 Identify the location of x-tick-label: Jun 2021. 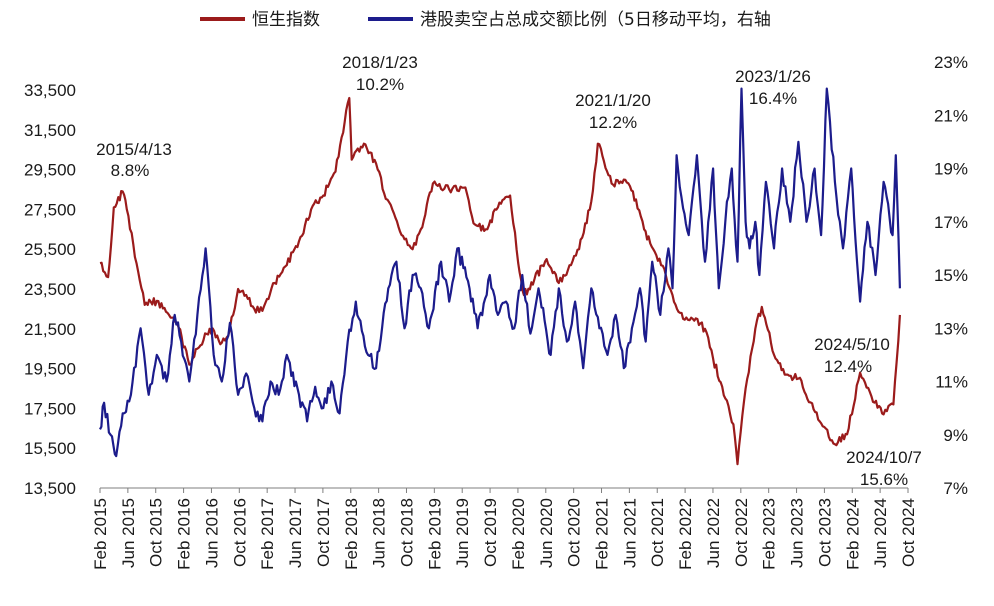
(629, 533).